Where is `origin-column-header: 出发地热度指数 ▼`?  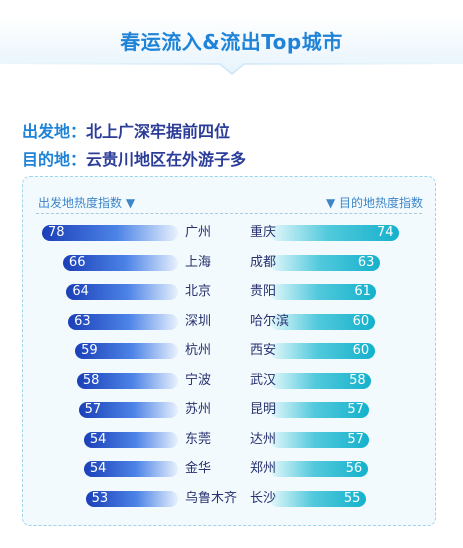 origin-column-header: 出发地热度指数 ▼ is located at coordinates (87, 203).